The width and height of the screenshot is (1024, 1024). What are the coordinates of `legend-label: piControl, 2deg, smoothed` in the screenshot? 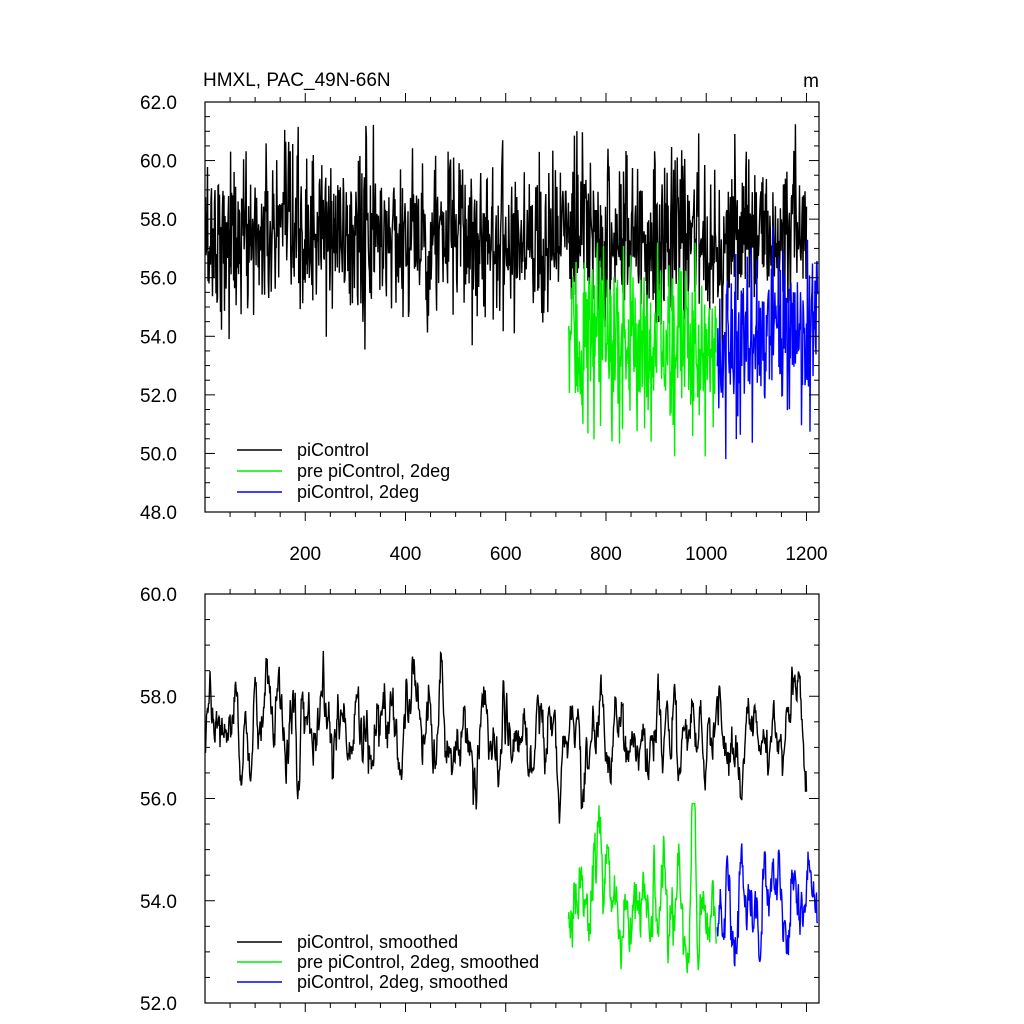 It's located at (402, 982).